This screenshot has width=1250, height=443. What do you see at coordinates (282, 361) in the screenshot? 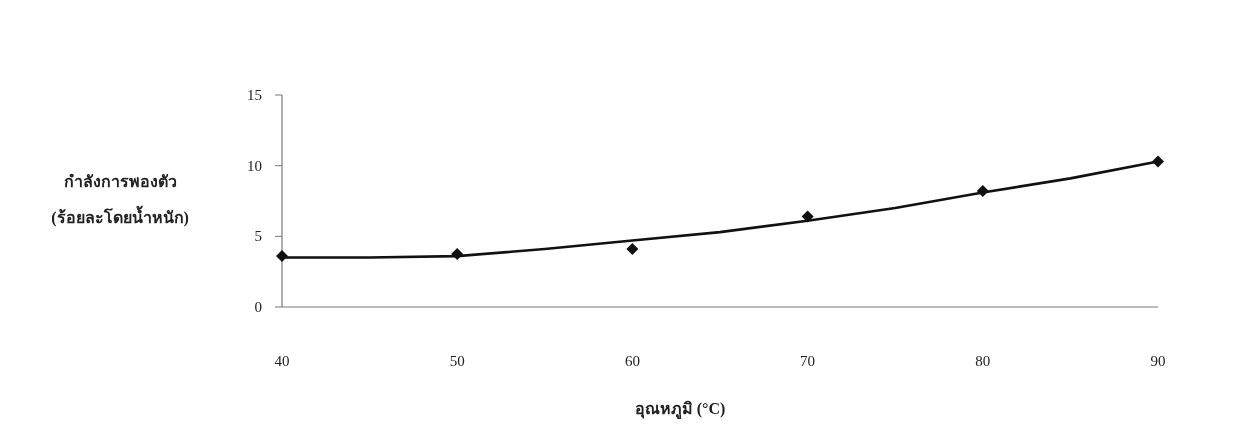
I see `x-tick-label: 40` at bounding box center [282, 361].